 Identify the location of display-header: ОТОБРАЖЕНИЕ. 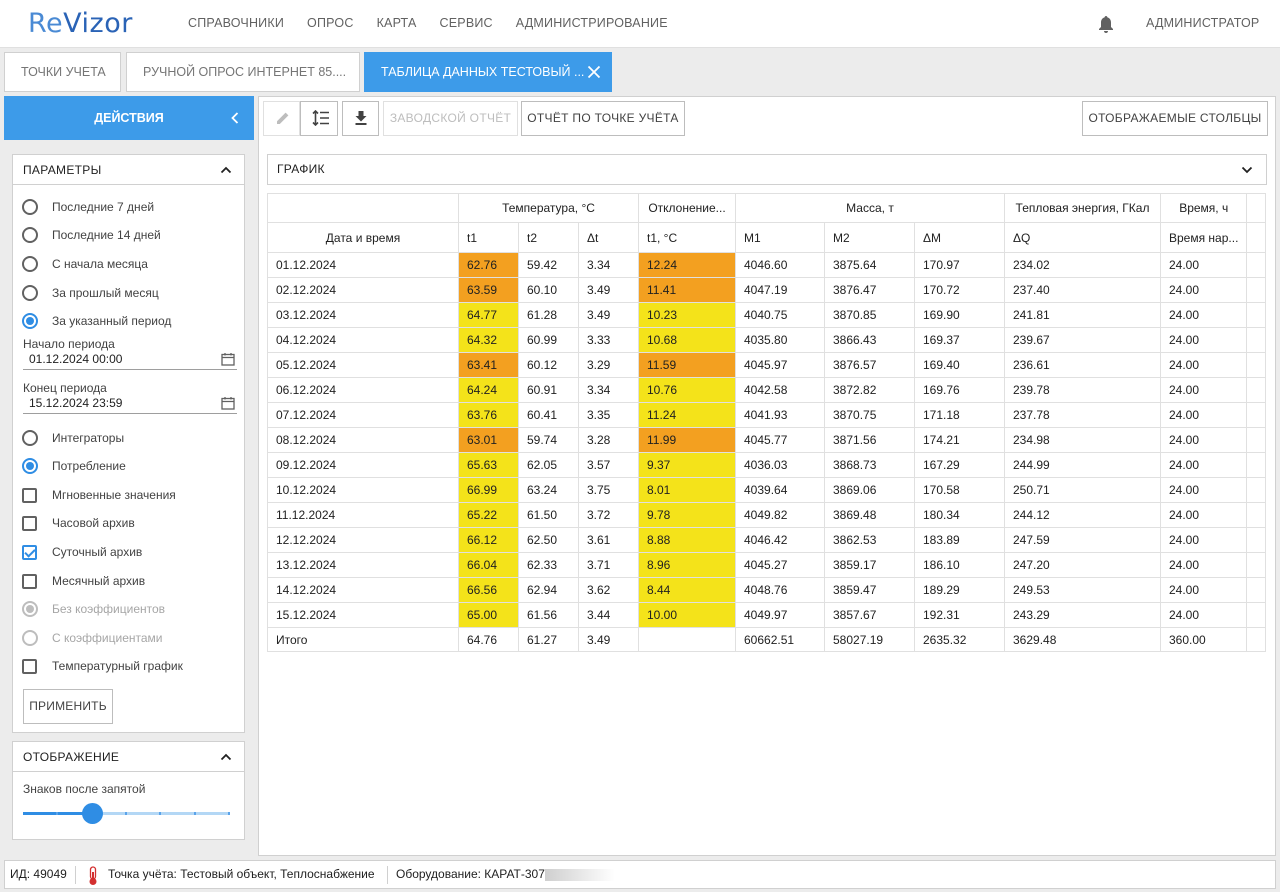
(128, 757).